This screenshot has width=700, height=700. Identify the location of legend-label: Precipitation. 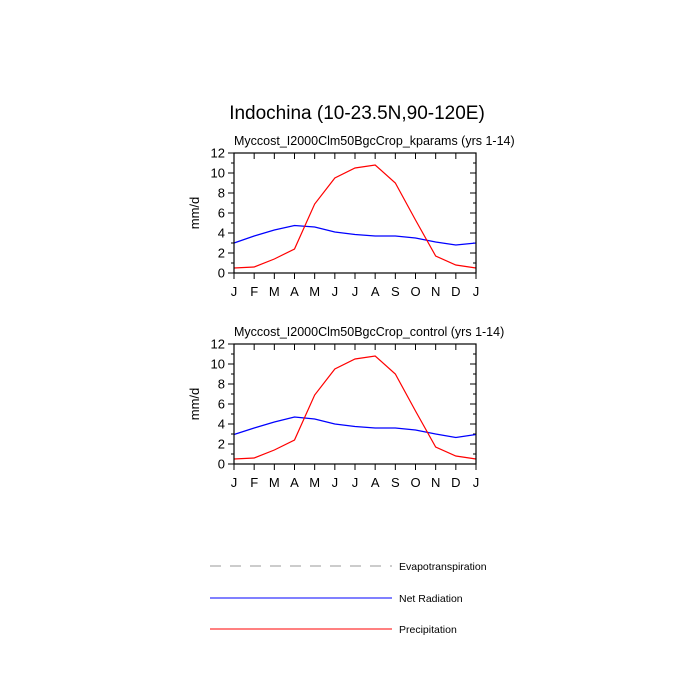
(428, 630).